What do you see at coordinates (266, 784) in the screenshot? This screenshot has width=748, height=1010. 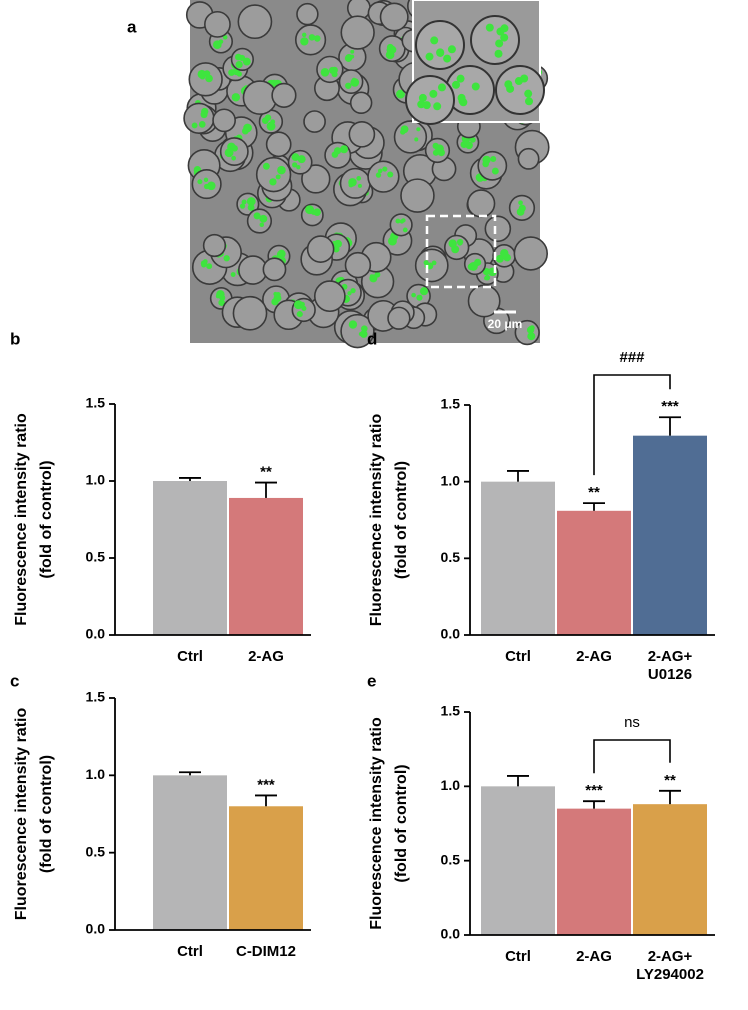 I see `significance: ***` at bounding box center [266, 784].